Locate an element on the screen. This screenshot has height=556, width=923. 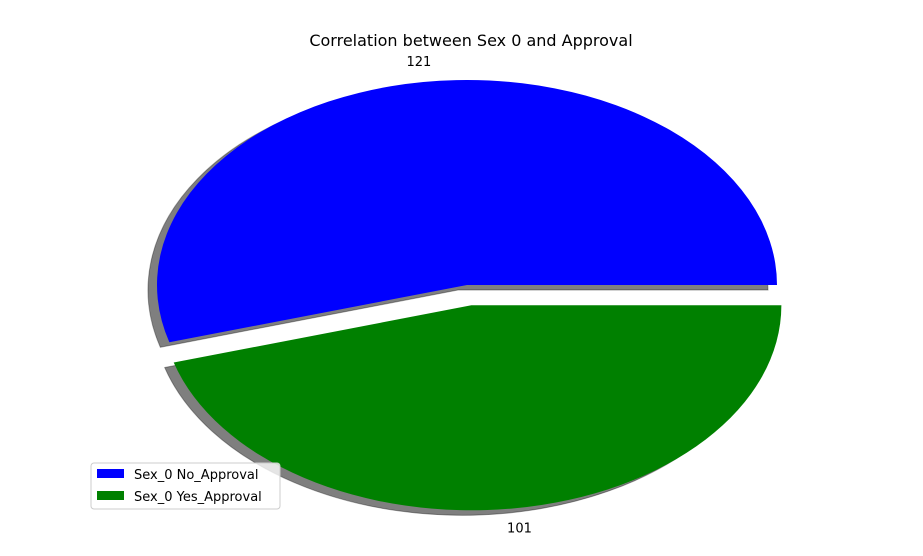
legend: Sex_0 No_Approval Sex_0 Yes_Approval is located at coordinates (185, 486).